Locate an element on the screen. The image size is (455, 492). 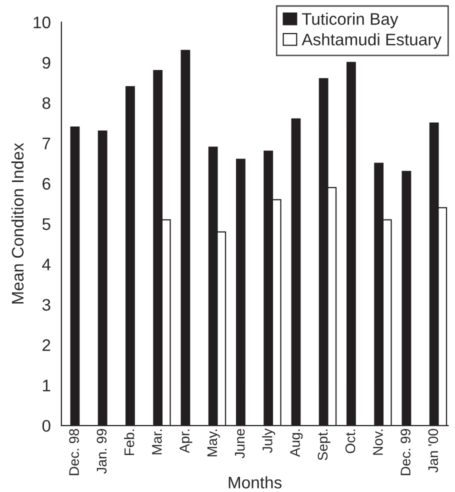
y-tick-label: 1 is located at coordinates (46, 386).